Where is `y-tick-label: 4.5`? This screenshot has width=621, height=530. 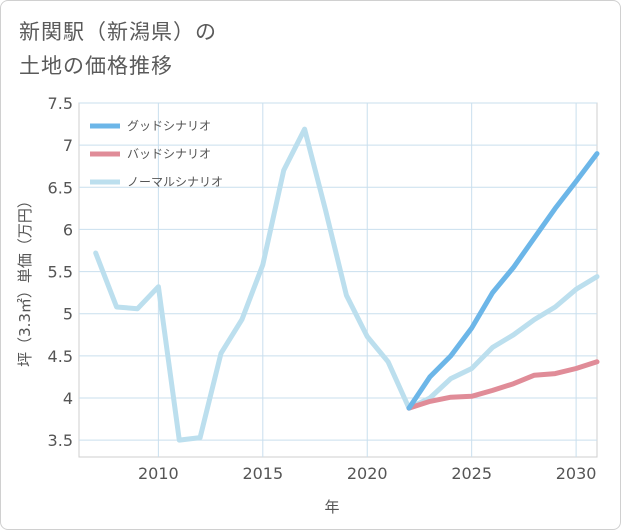 y-tick-label: 4.5 is located at coordinates (60, 356).